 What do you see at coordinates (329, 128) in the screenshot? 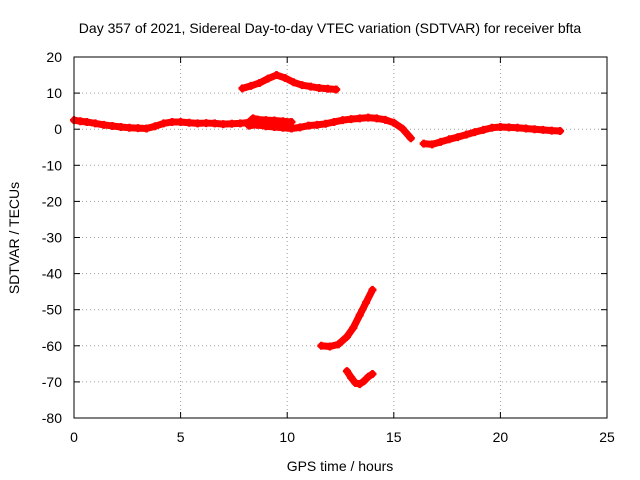
I see `series-main-track-b` at bounding box center [329, 128].